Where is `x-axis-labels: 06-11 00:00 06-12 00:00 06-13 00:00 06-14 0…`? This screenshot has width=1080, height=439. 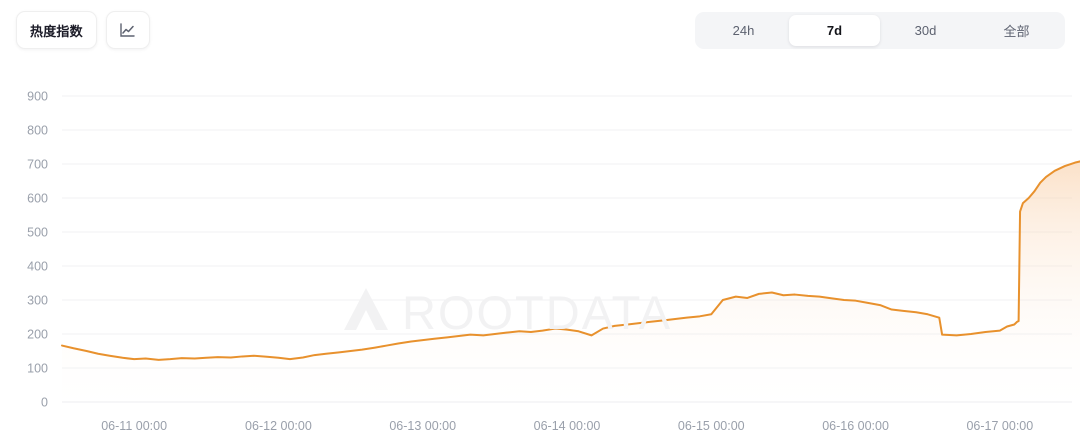 x-axis-labels: 06-11 00:00 06-12 00:00 06-13 00:00 06-14 0… is located at coordinates (567, 426).